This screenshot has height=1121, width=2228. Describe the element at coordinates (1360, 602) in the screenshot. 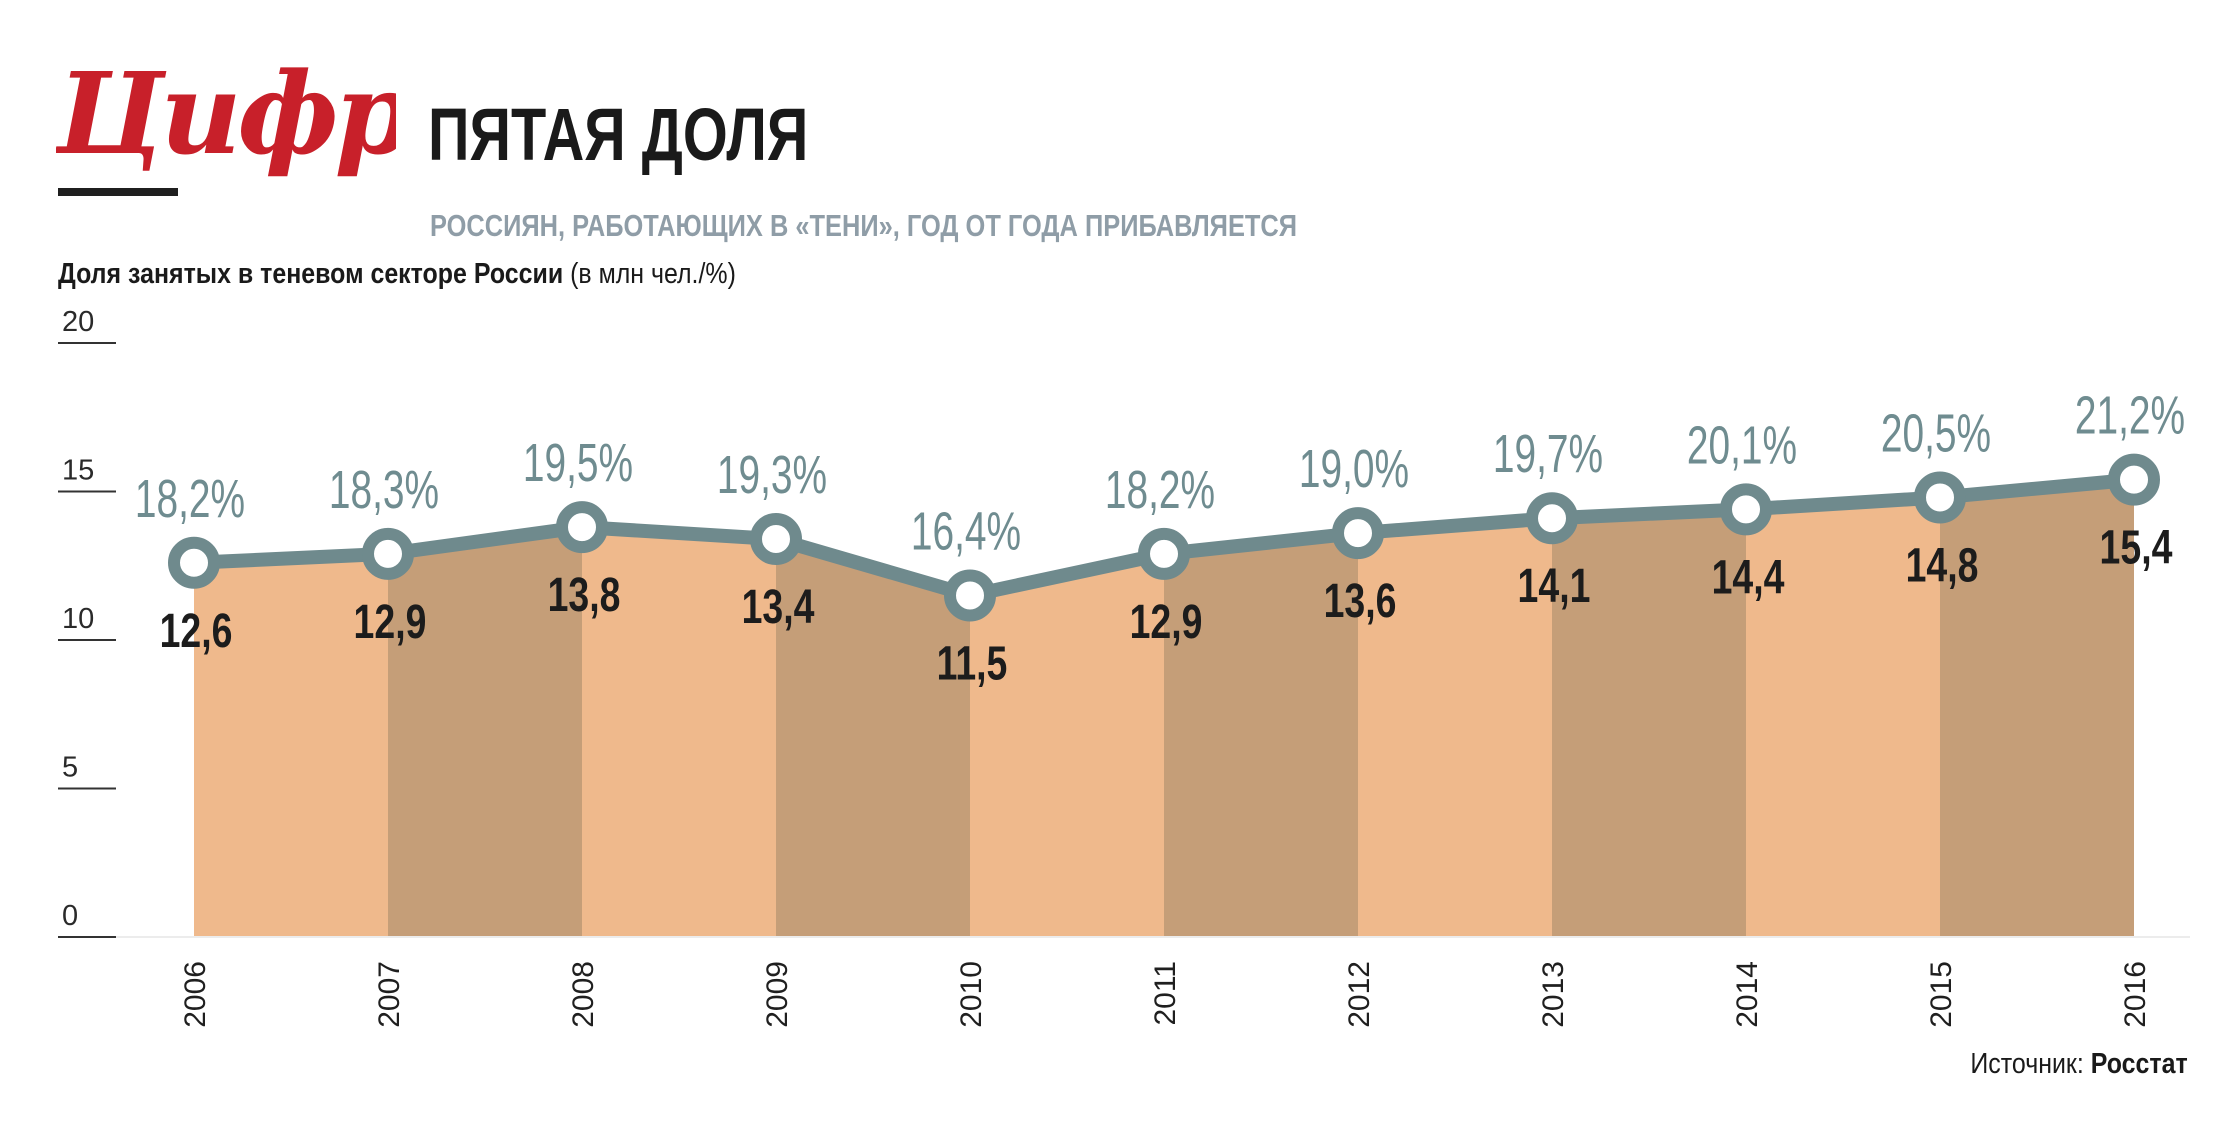

I see `value-label: 13,6` at that location.